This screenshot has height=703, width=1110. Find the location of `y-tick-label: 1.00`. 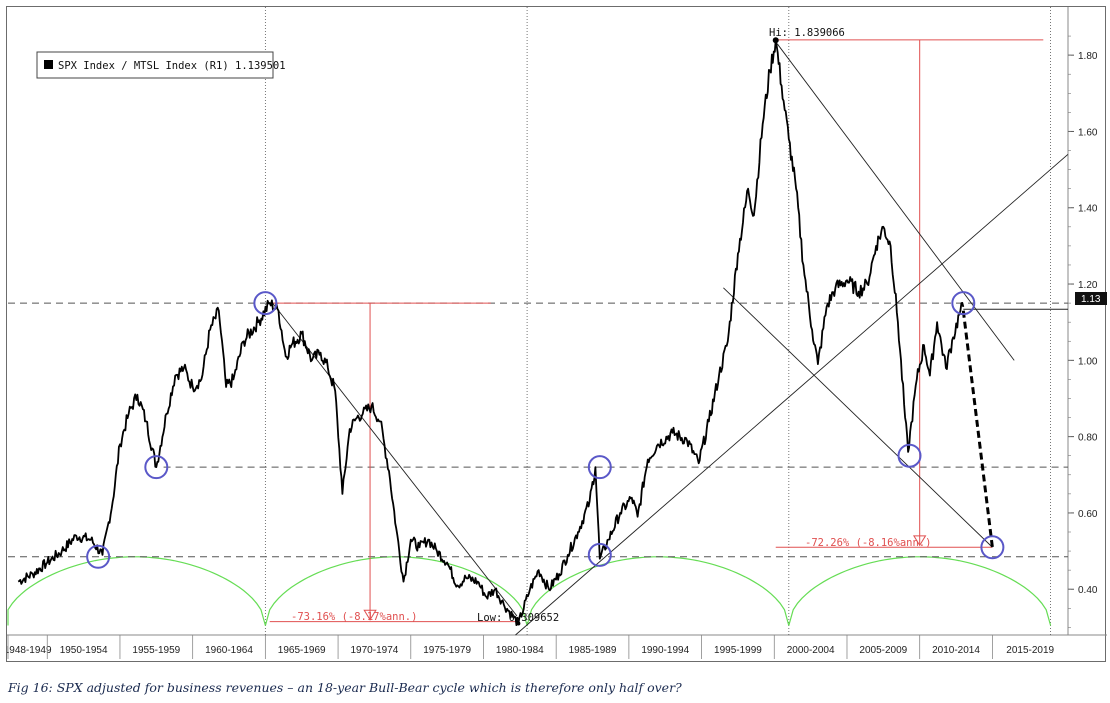

y-tick-label: 1.00 is located at coordinates (1088, 361).